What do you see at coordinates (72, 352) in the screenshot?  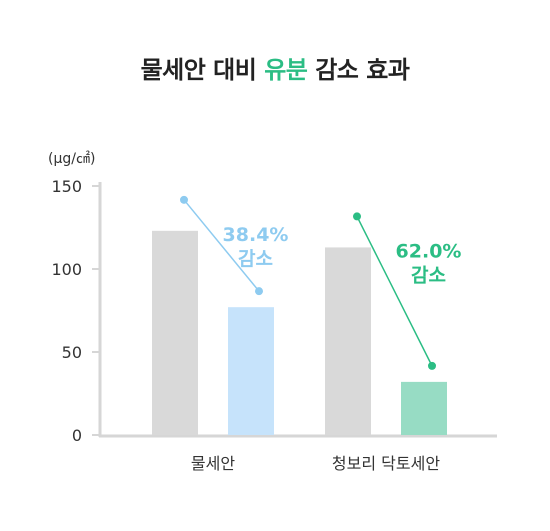 I see `y-tick-label: 50` at bounding box center [72, 352].